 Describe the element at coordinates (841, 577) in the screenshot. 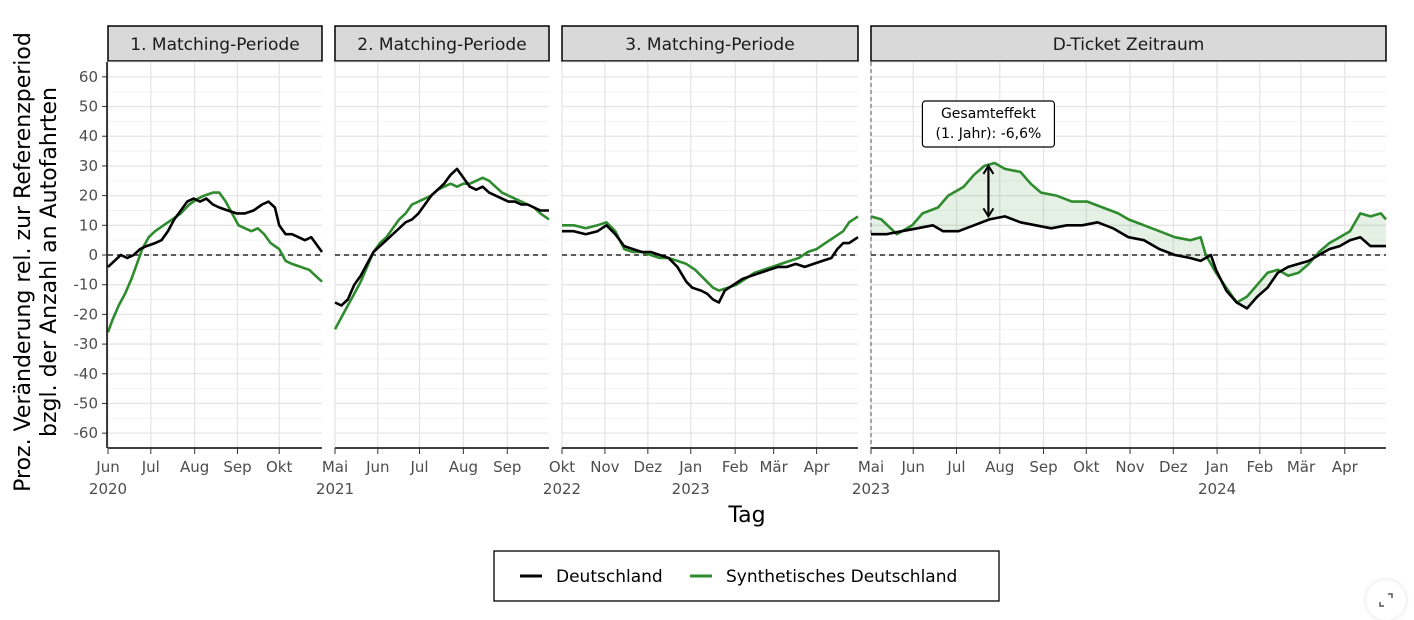

I see `legend-label: Synthetisches Deutschland` at that location.